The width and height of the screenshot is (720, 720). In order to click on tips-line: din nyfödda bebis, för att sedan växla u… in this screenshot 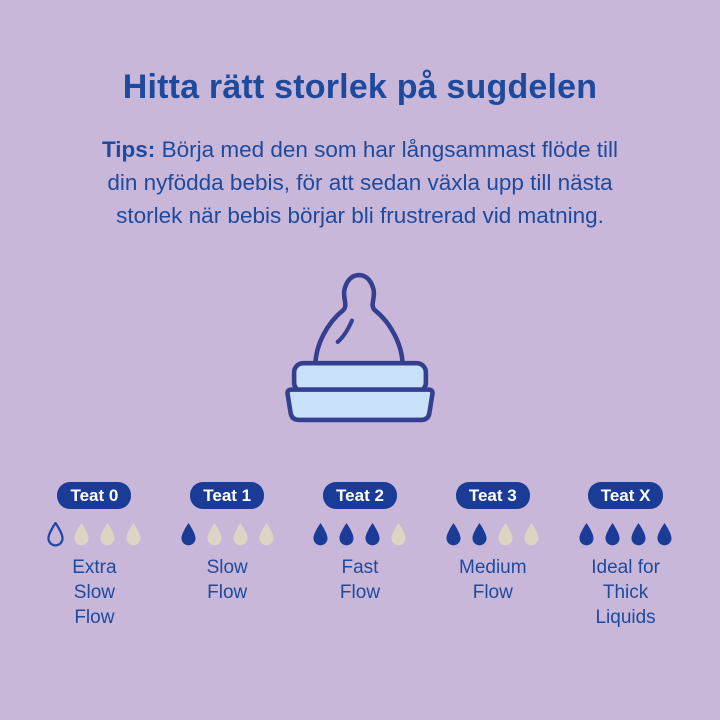, I will do `click(360, 182)`.